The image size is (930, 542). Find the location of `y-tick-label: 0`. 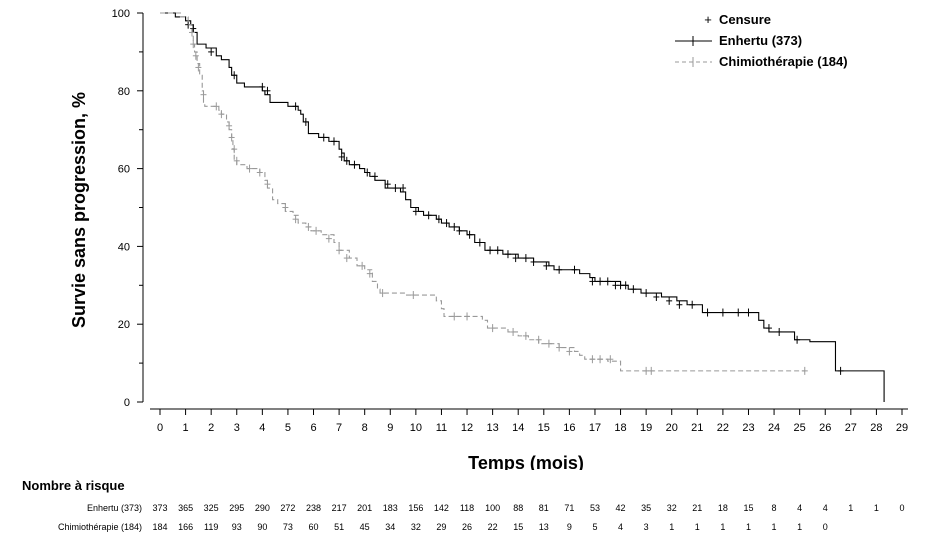

y-tick-label: 0 is located at coordinates (127, 403).